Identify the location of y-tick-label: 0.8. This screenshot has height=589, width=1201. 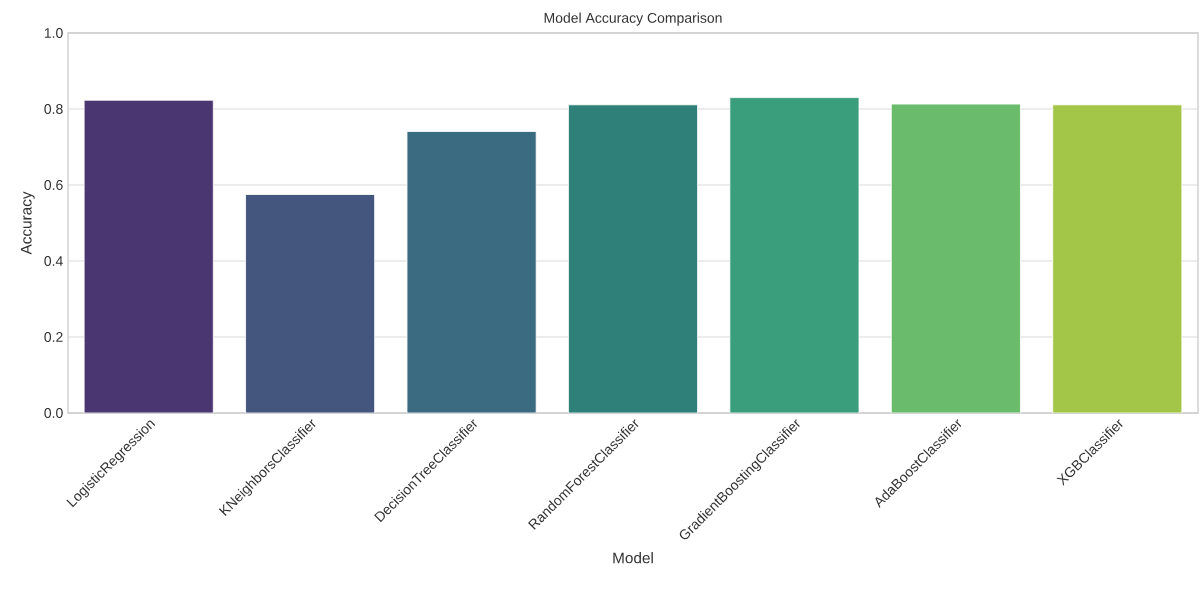
(53, 109).